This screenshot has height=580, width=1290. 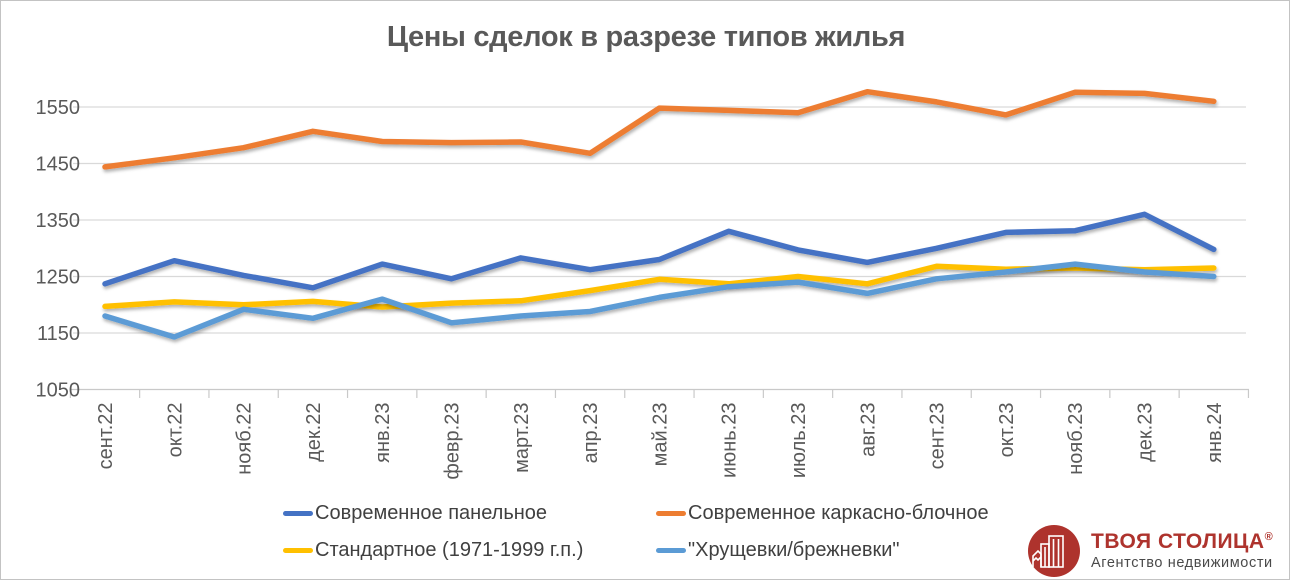 What do you see at coordinates (591, 433) in the screenshot?
I see `x-tick-label: апр.23` at bounding box center [591, 433].